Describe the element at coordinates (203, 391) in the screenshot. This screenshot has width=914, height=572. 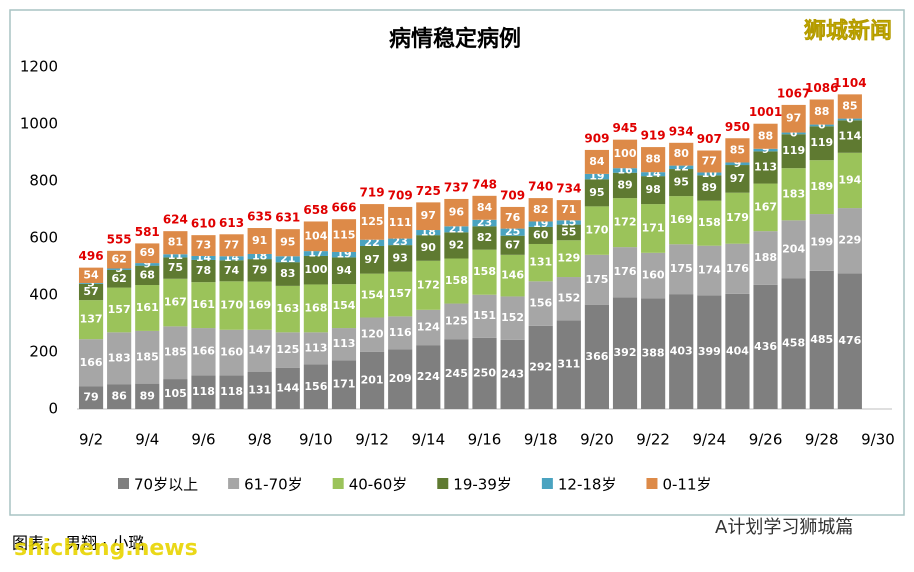
I see `segment-label: 118` at that location.